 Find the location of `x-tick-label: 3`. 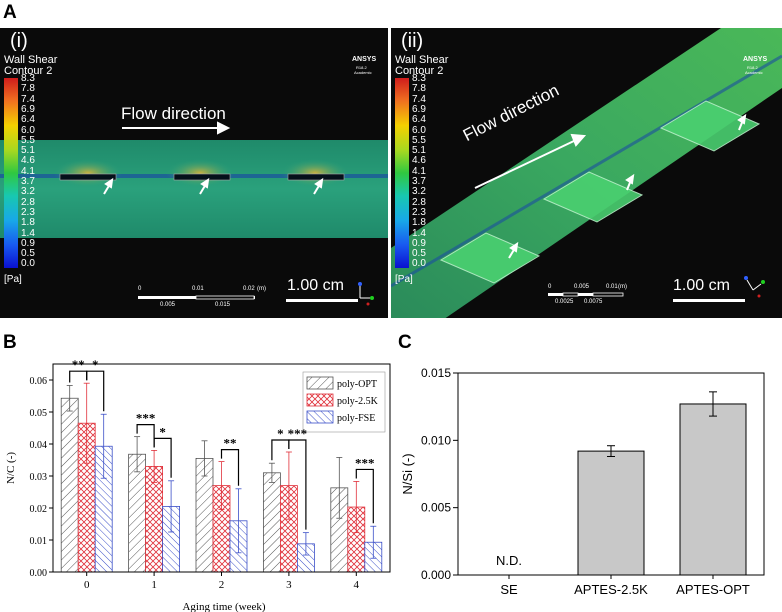

x-tick-label: 3 is located at coordinates (289, 585).